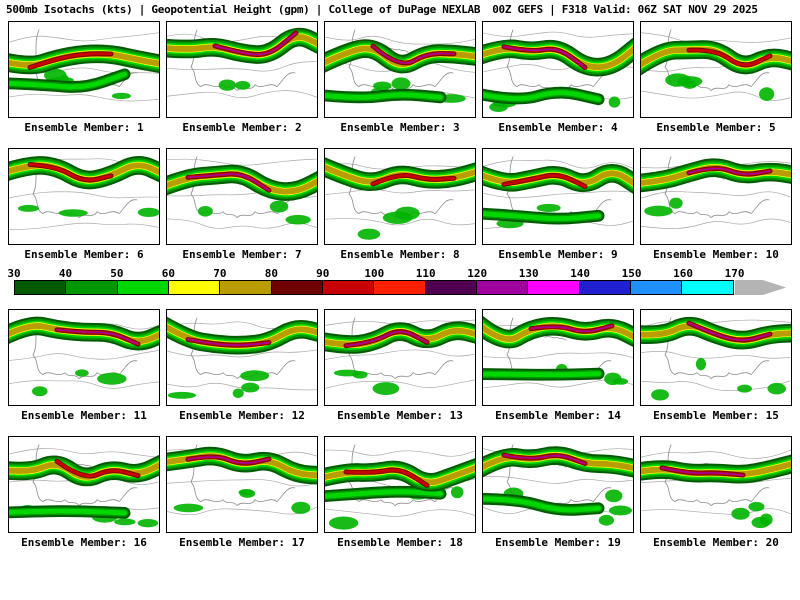 The height and width of the screenshot is (600, 800). Describe the element at coordinates (242, 254) in the screenshot. I see `ensemble-member-label: Ensemble Member: 7` at that location.